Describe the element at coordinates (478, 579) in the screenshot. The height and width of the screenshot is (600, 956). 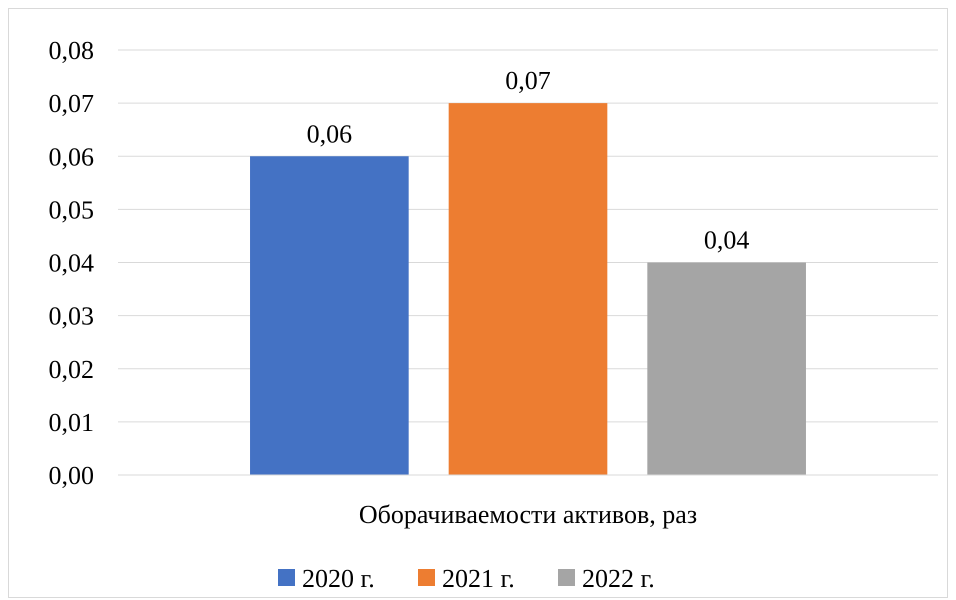
I see `legend-label: 2021 г.` at that location.